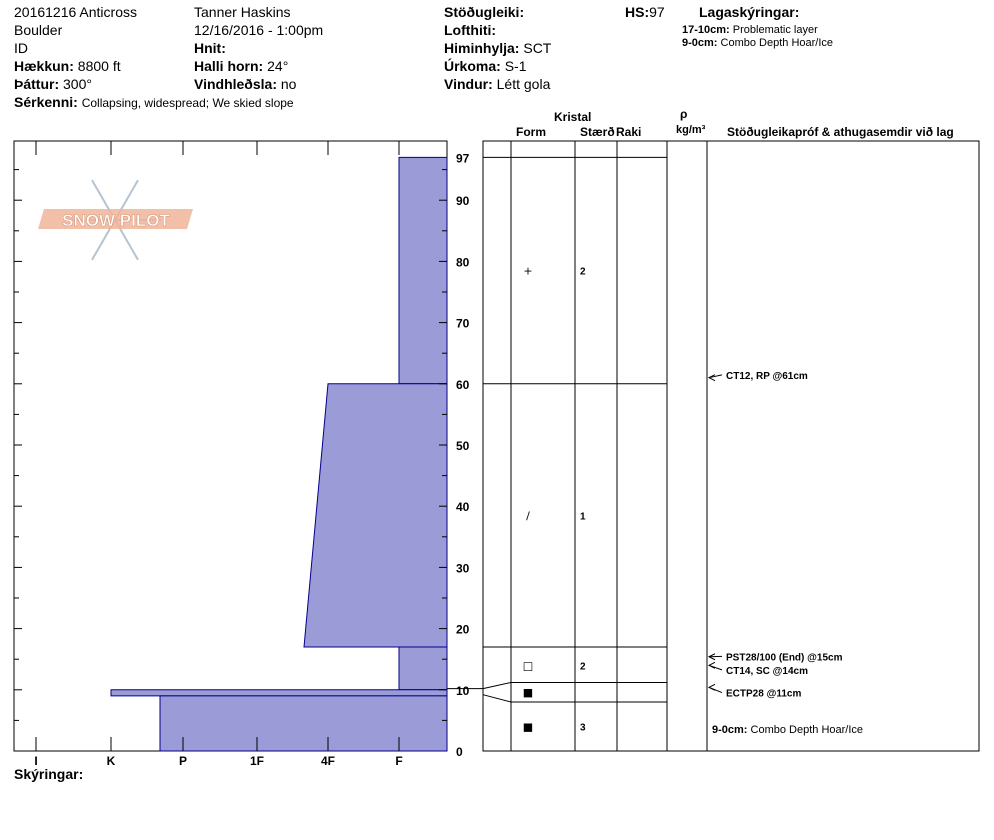 The width and height of the screenshot is (994, 840). I want to click on slope-angle: Halli horn: 24°, so click(241, 66).